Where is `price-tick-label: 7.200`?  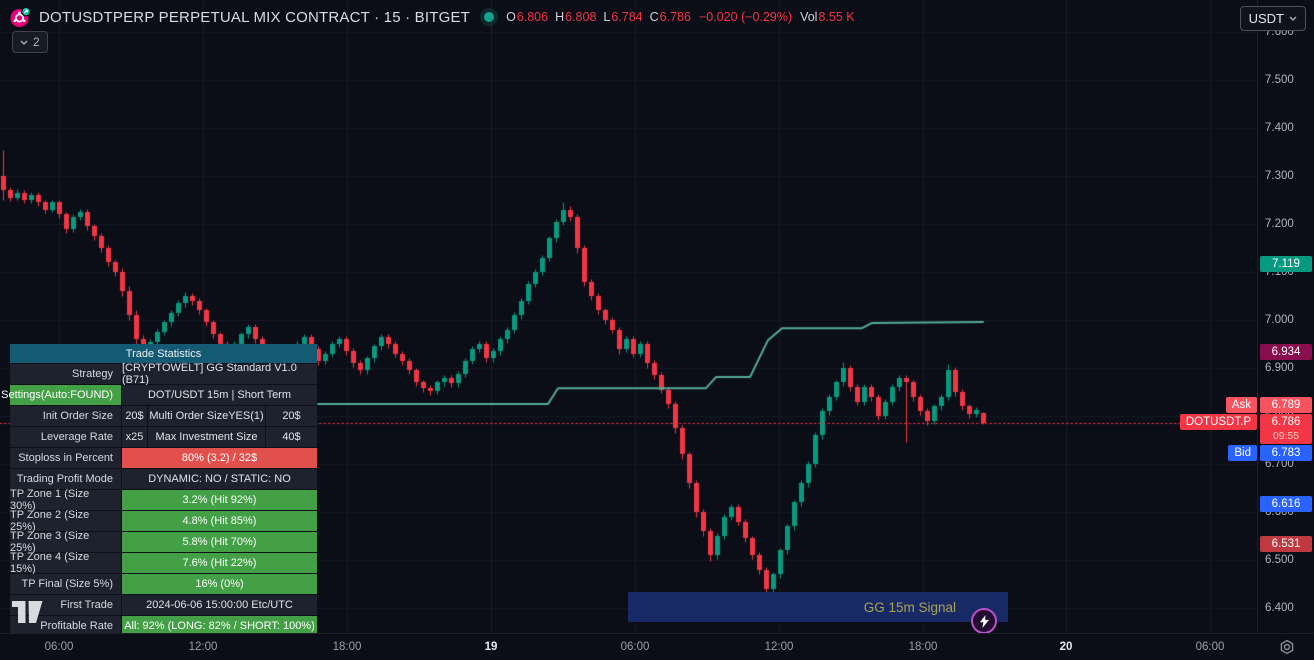
price-tick-label: 7.200 is located at coordinates (1279, 224).